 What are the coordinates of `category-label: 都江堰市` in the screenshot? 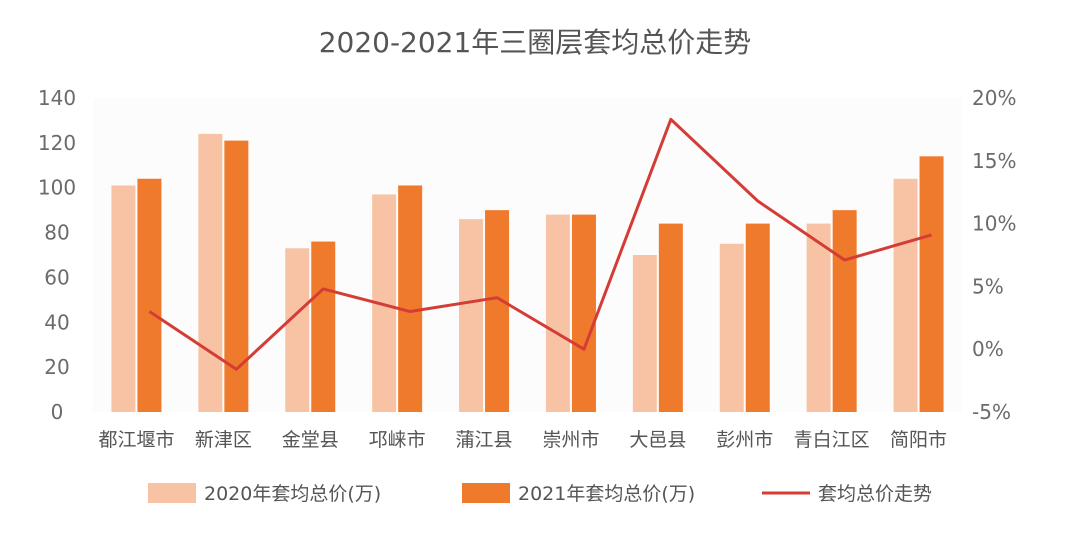 It's located at (136, 440).